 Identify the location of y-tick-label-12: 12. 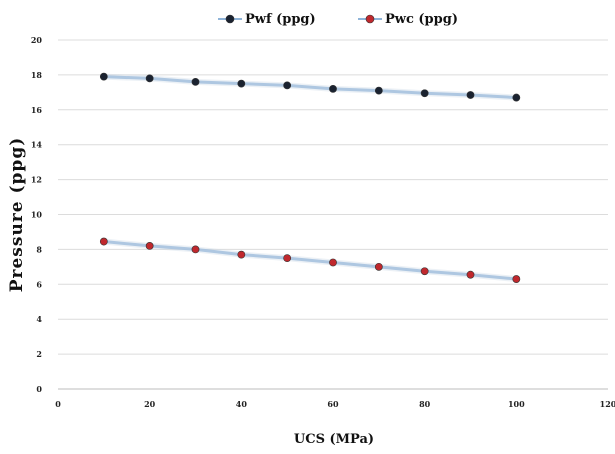
(36, 180).